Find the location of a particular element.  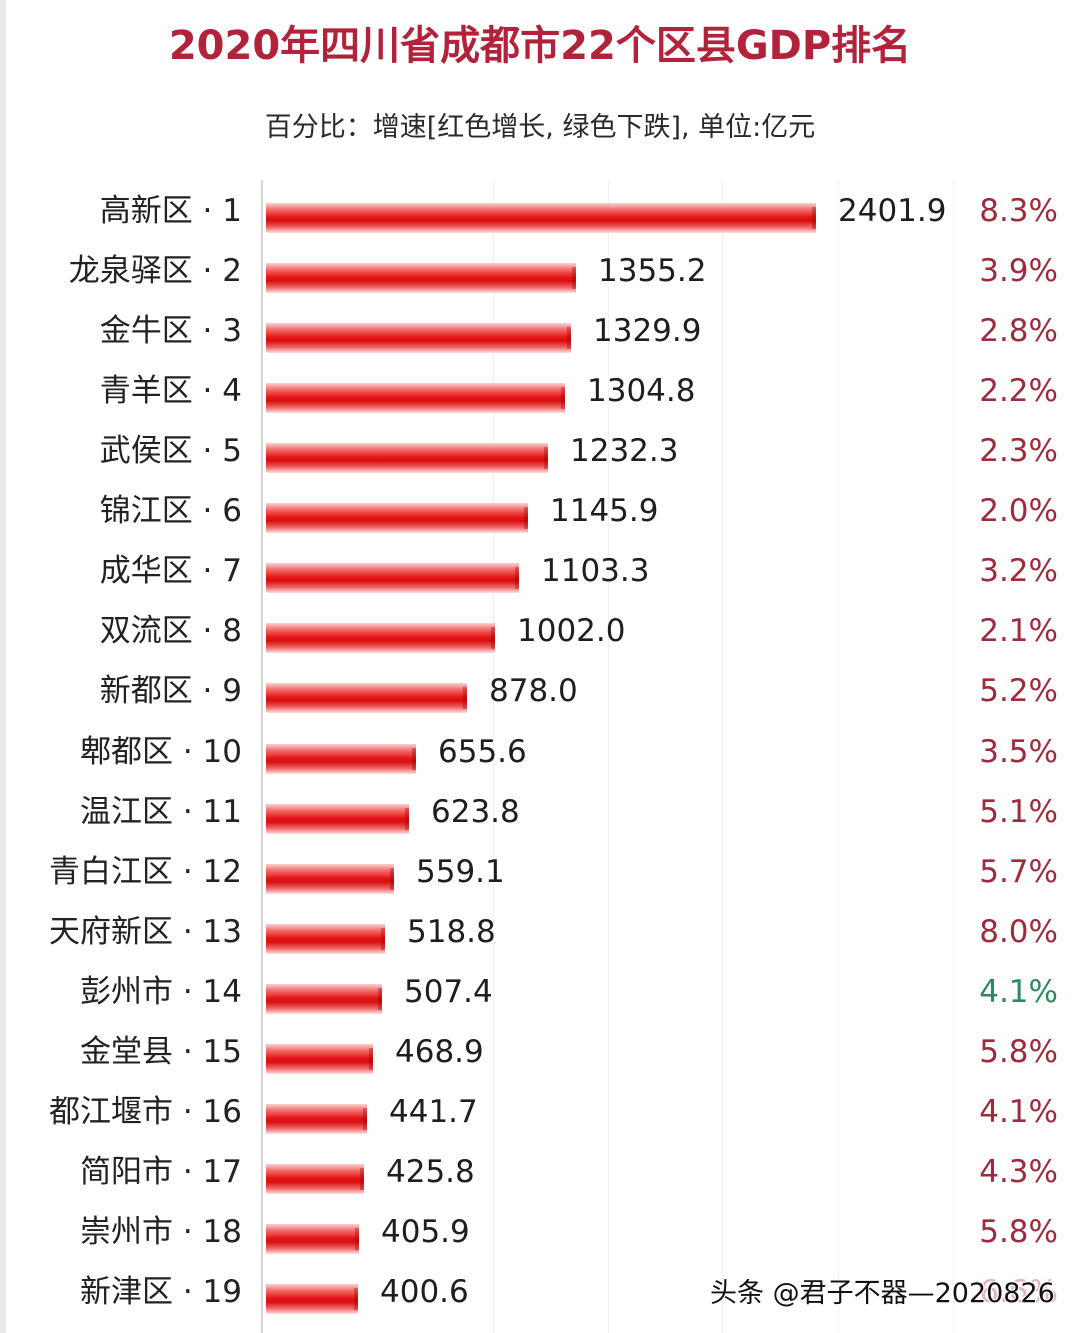

bar-row: 彭州市 · 14 507.4 4.1% is located at coordinates (540, 993).